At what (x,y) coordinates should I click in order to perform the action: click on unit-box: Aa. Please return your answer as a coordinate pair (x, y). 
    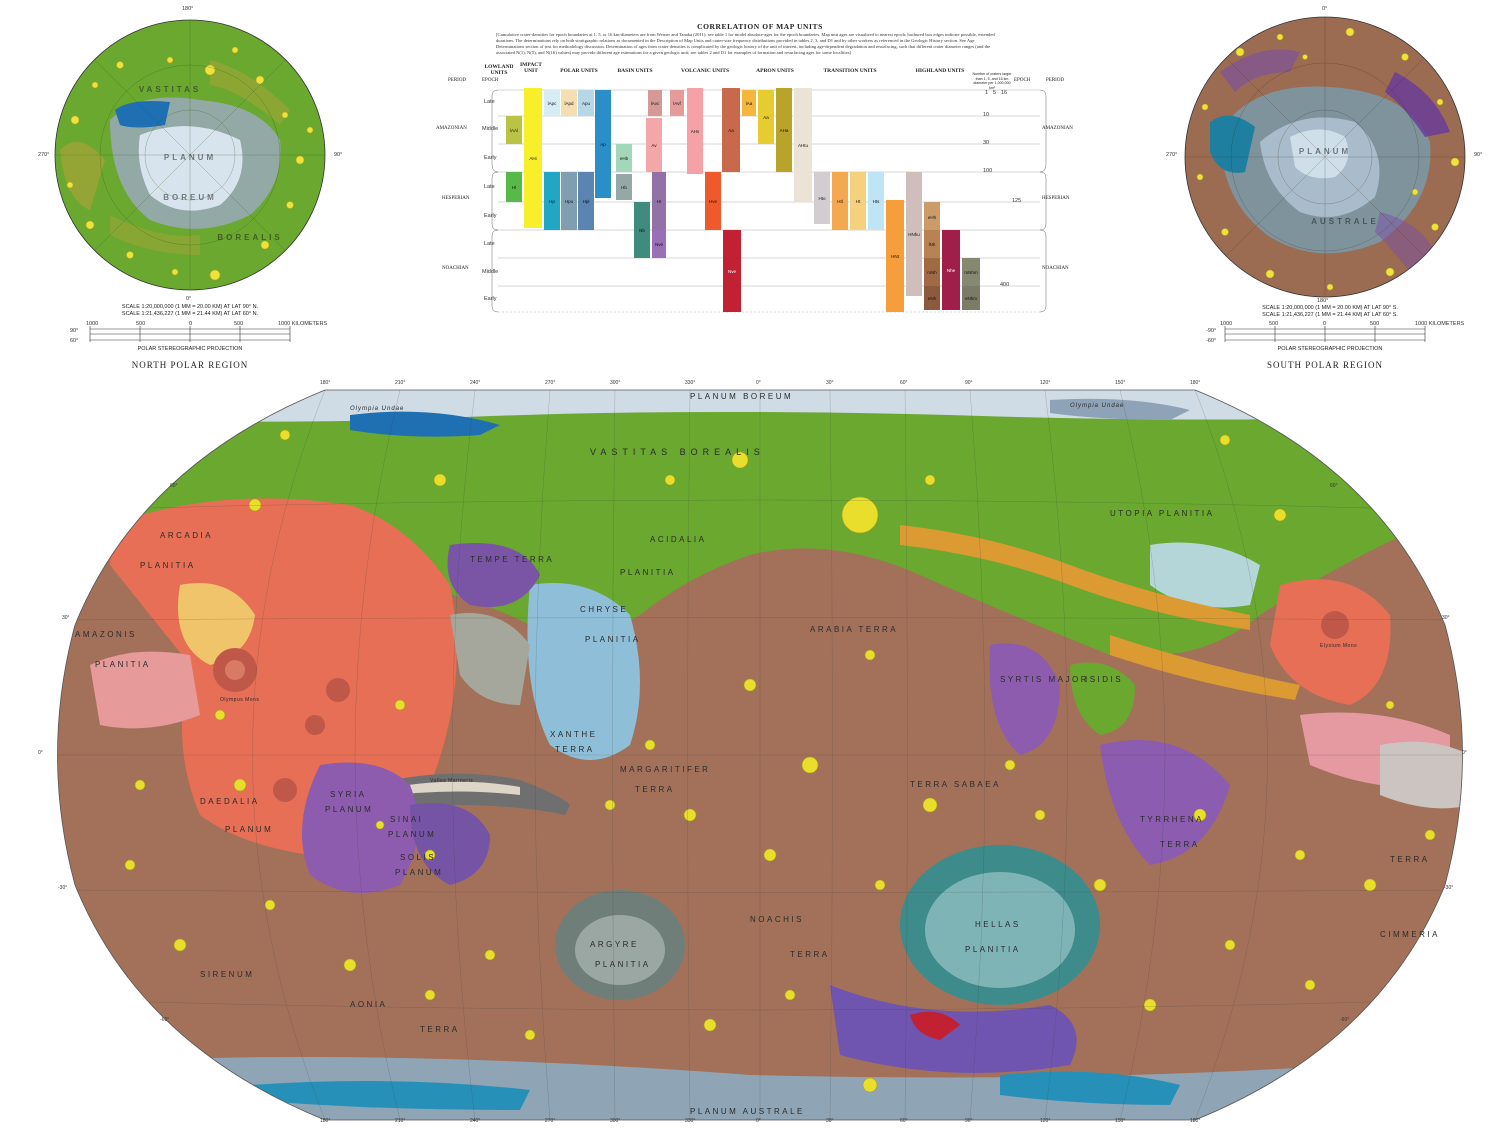
    Looking at the image, I should click on (731, 130).